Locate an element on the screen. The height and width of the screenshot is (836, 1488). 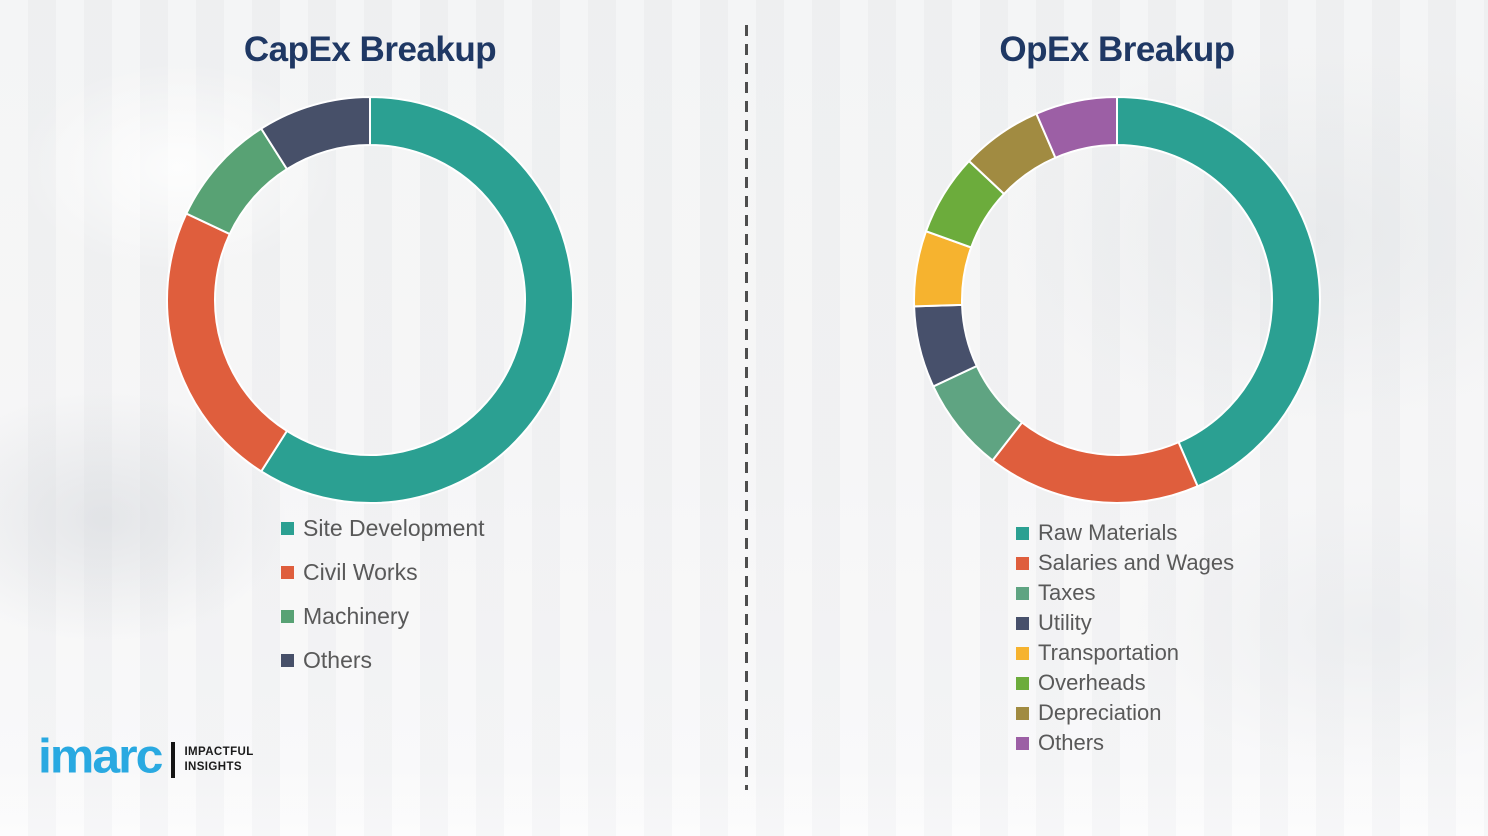
opex-donut-chart is located at coordinates (1117, 300).